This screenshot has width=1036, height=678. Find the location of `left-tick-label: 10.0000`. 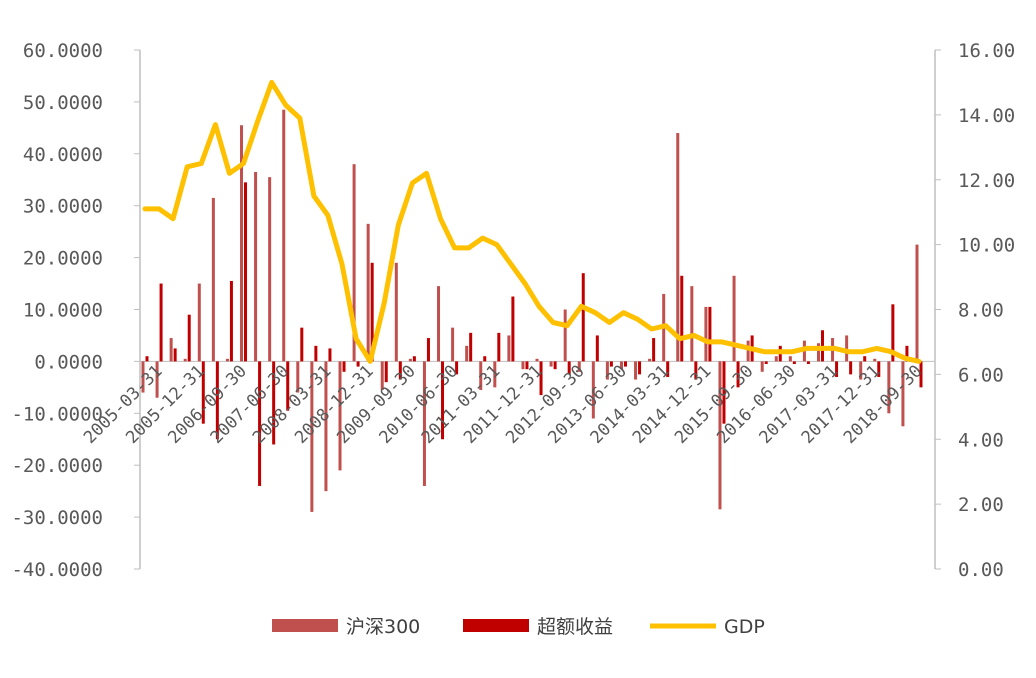

left-tick-label: 10.0000 is located at coordinates (63, 311).